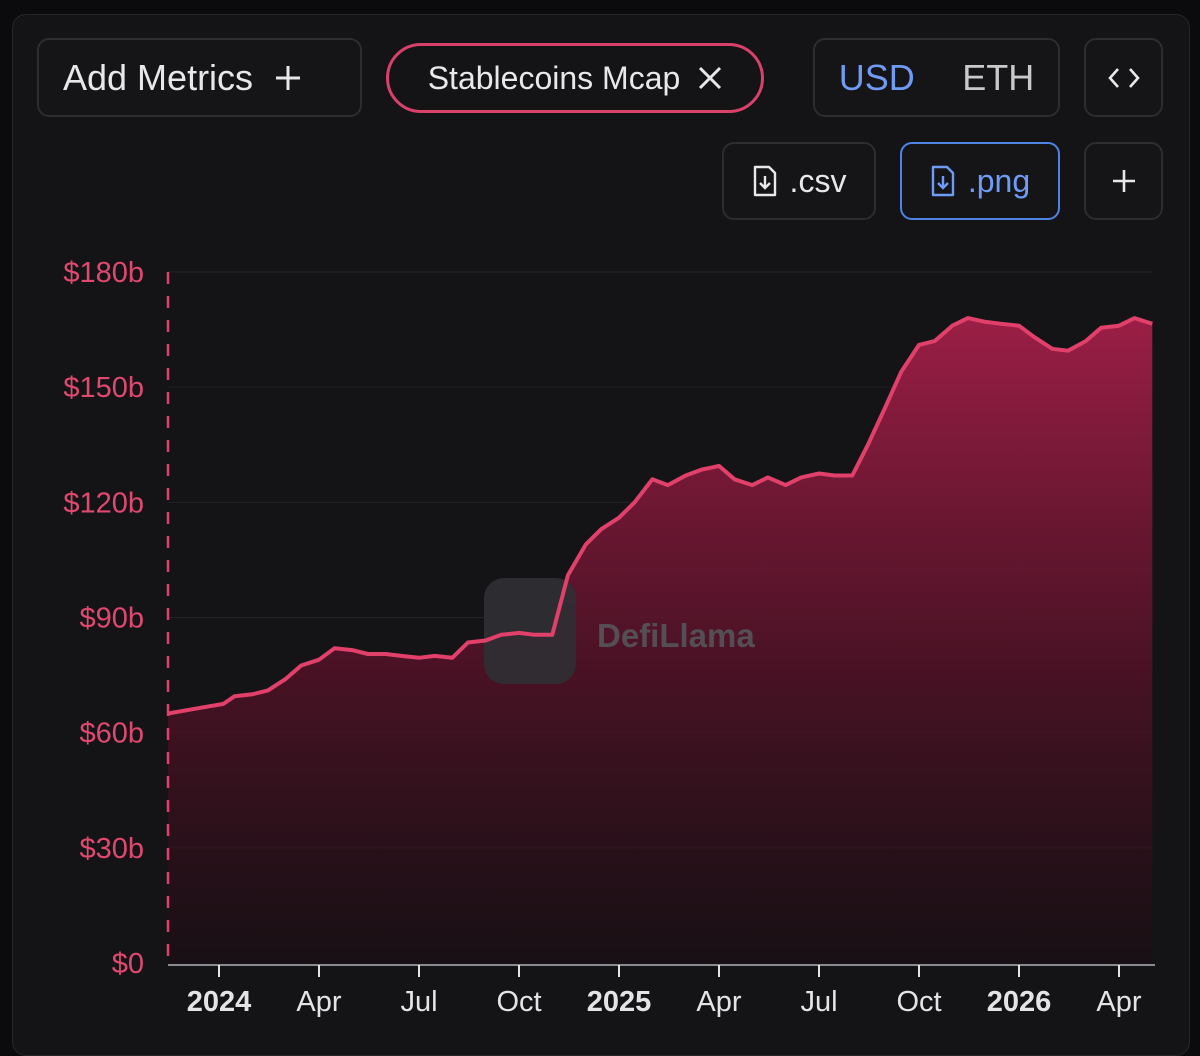  I want to click on add-metrics-button: Add Metrics, so click(199, 77).